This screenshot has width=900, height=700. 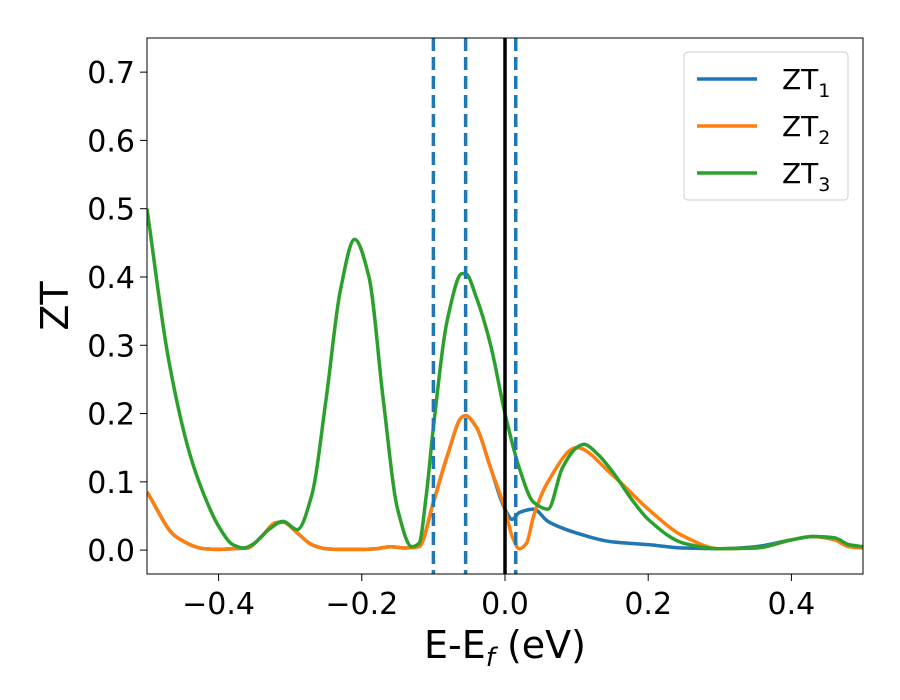 What do you see at coordinates (111, 278) in the screenshot?
I see `y-tick-label: 0.4` at bounding box center [111, 278].